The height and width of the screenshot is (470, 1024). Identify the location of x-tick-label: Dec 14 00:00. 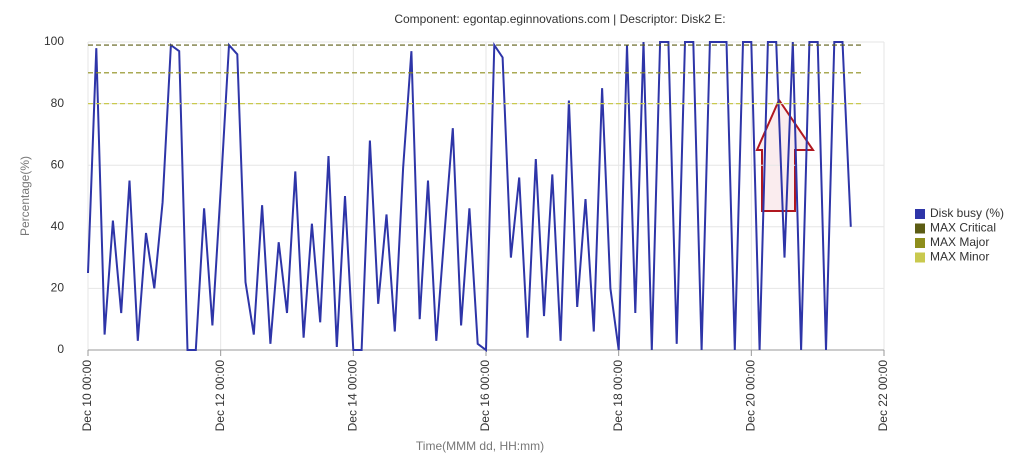
(353, 396).